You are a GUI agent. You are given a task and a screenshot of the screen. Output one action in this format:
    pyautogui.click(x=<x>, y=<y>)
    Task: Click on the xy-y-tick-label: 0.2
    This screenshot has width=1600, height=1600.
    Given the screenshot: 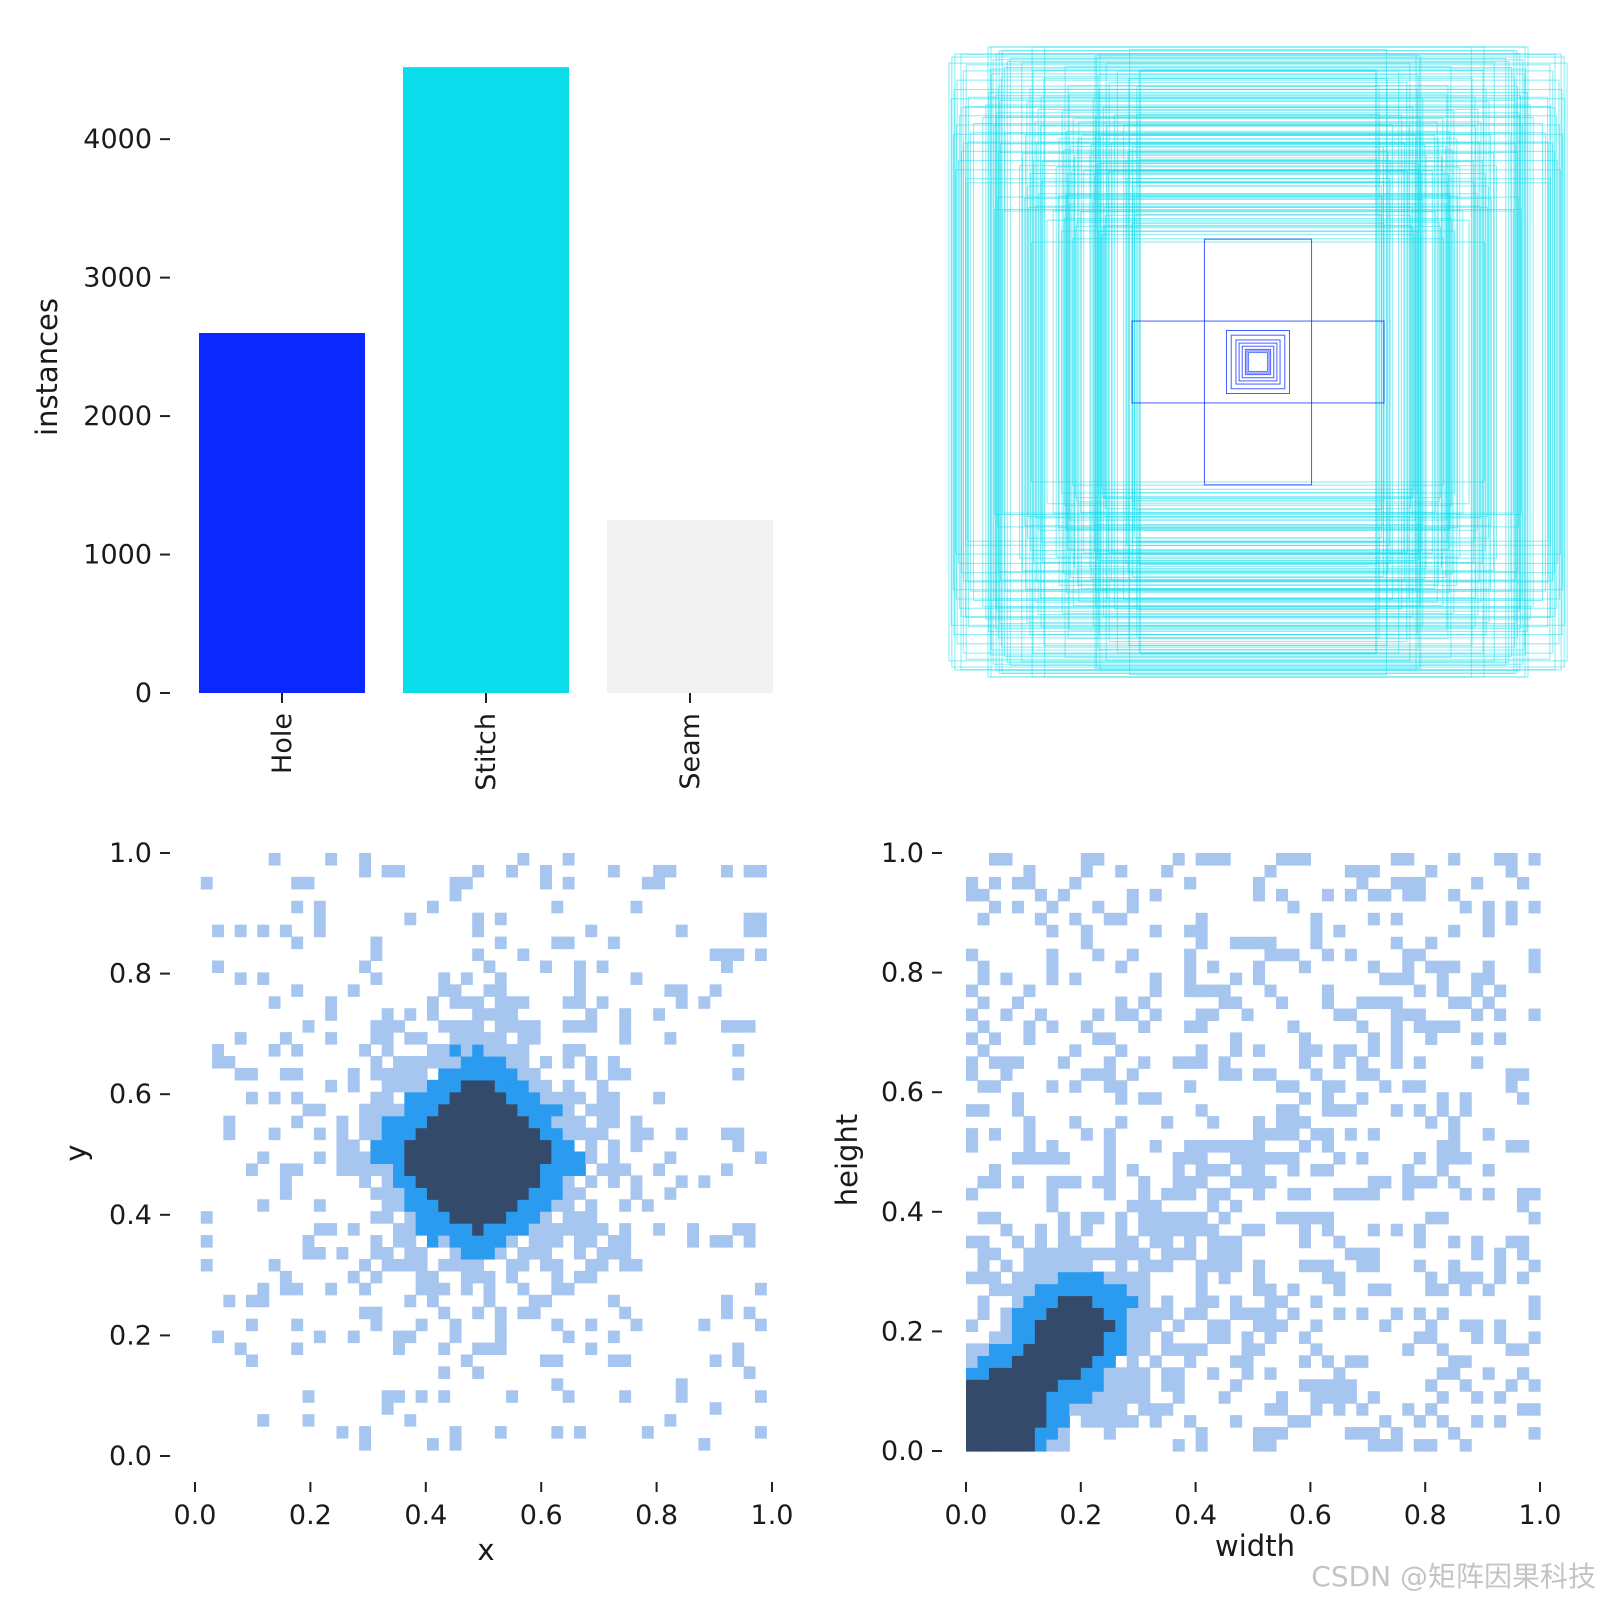 What is the action you would take?
    pyautogui.click(x=130, y=1335)
    